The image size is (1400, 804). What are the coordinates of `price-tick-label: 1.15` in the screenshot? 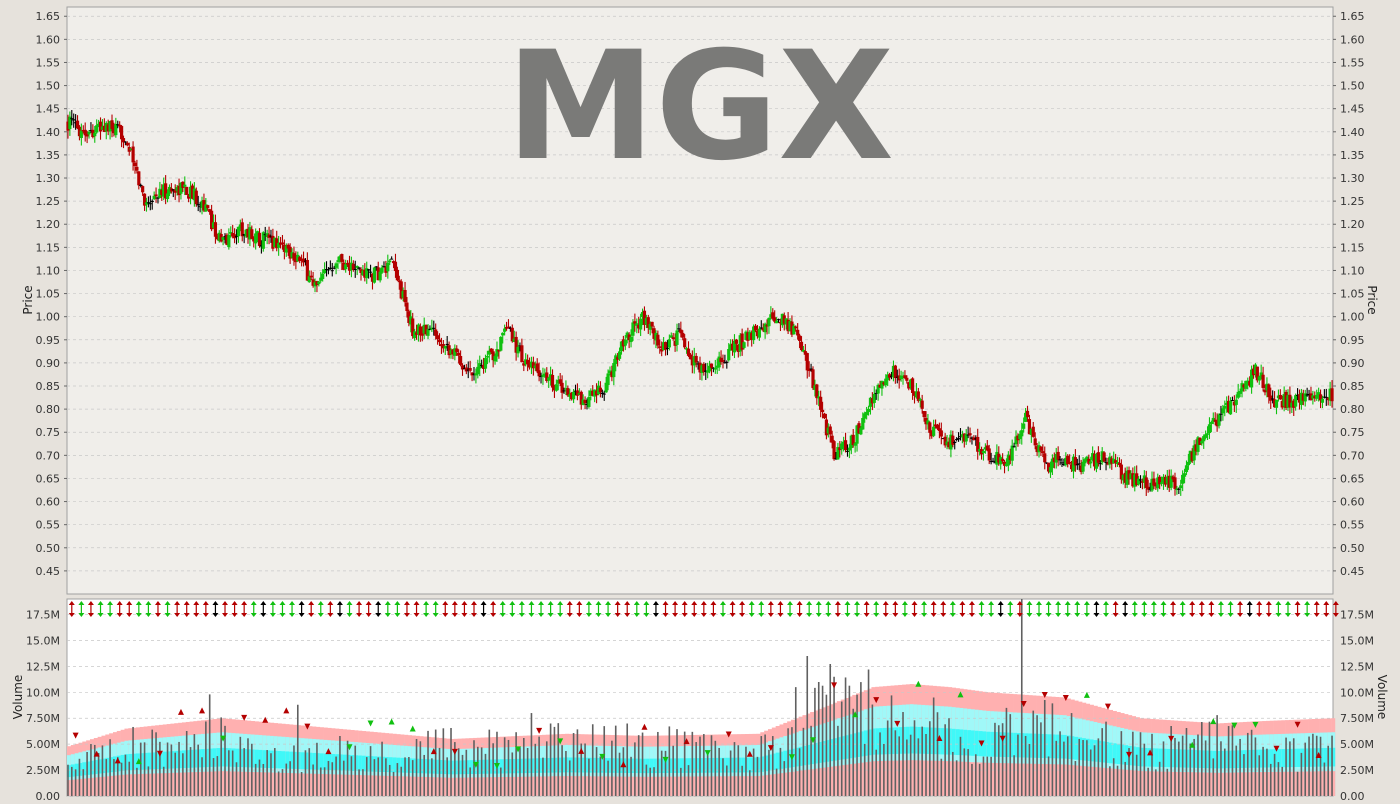 It's located at (48, 247).